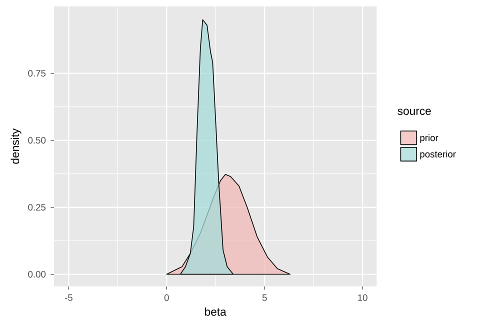 This screenshot has width=489, height=329. What do you see at coordinates (37, 140) in the screenshot?
I see `y-tick-label: 0.50` at bounding box center [37, 140].